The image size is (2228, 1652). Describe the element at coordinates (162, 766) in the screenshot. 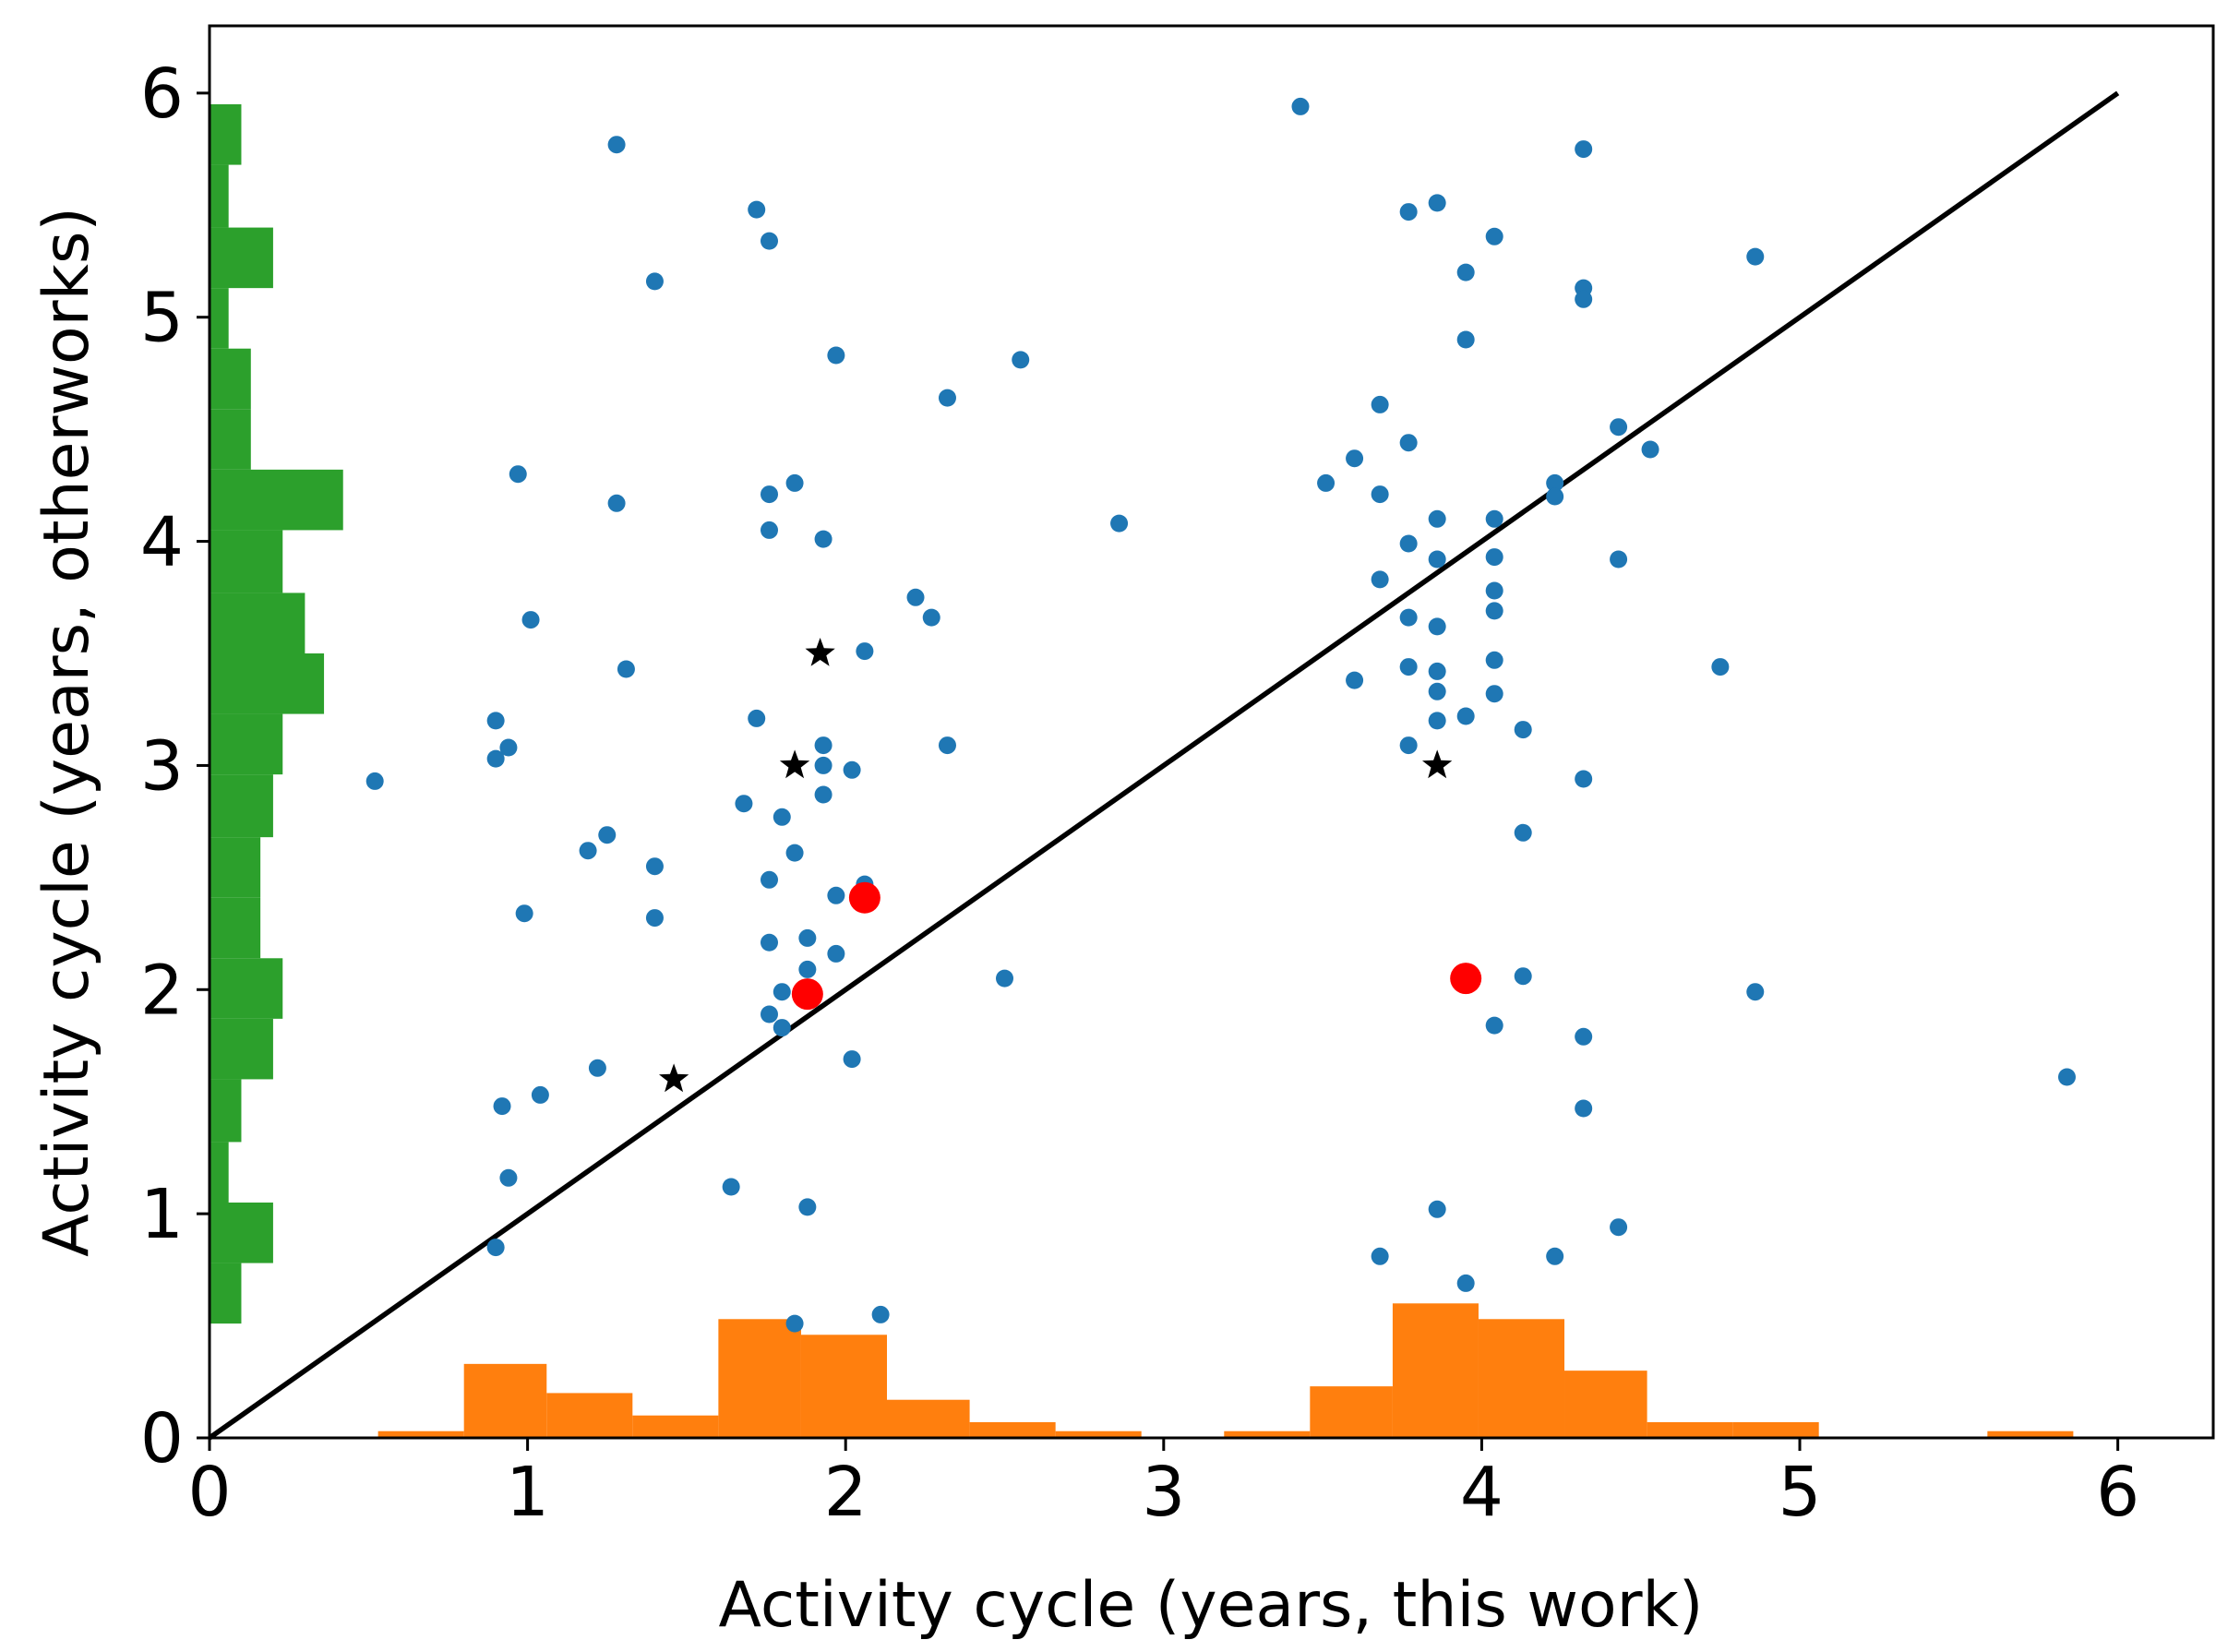

I see `y-tick-label: 3` at that location.